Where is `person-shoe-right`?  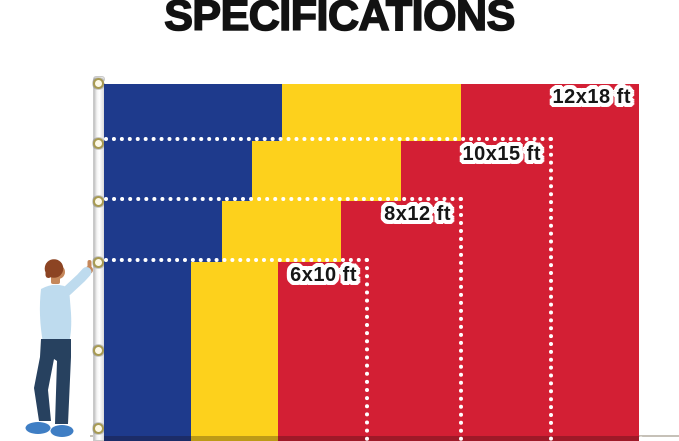 person-shoe-right is located at coordinates (62, 431).